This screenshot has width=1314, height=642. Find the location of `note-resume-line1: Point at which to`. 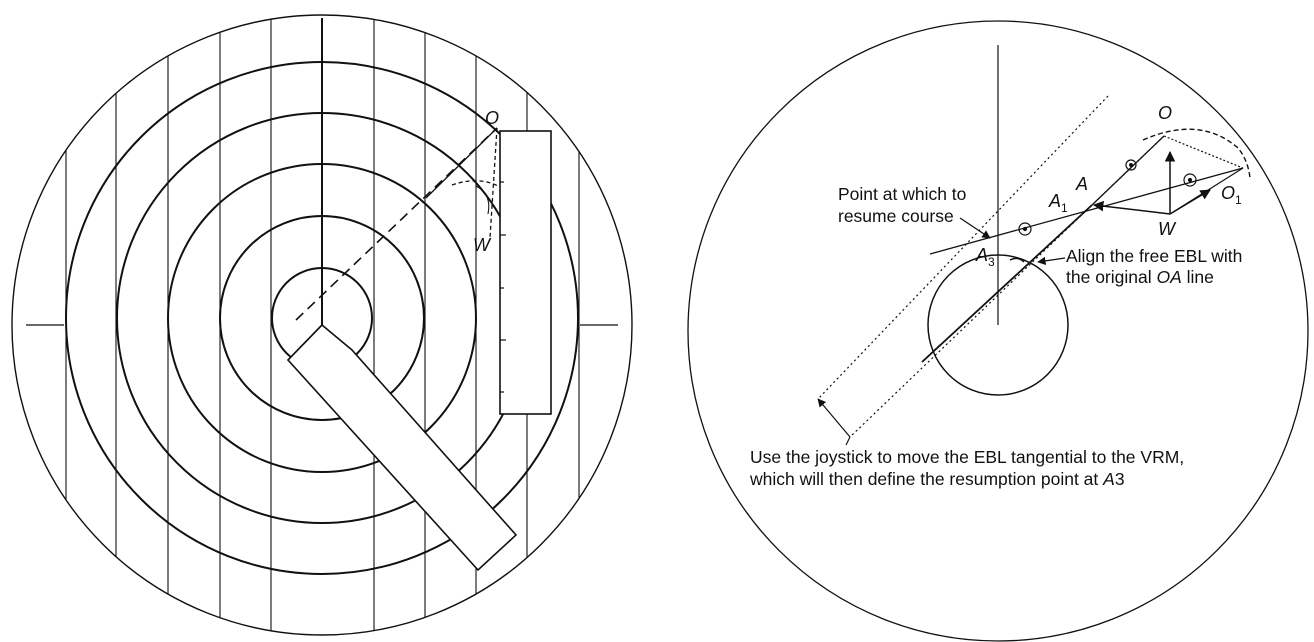

note-resume-line1: Point at which to is located at coordinates (902, 194).